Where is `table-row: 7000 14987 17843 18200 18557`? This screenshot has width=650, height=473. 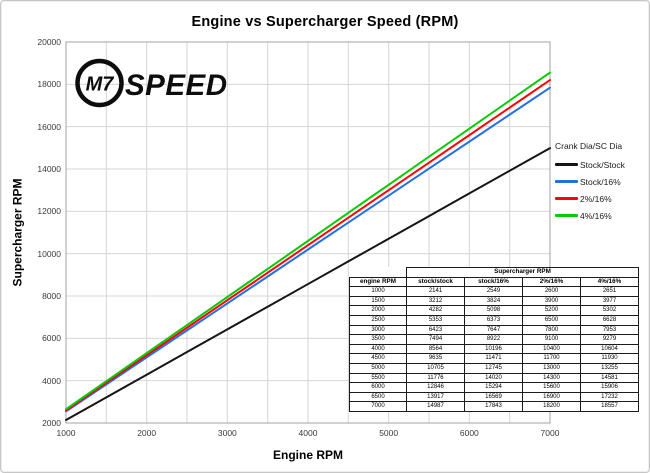
table-row: 7000 14987 17843 18200 18557 is located at coordinates (494, 406).